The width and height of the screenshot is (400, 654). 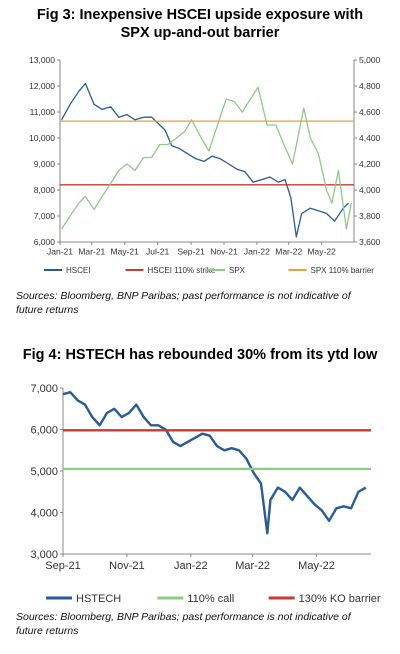 What do you see at coordinates (370, 164) in the screenshot?
I see `chart3-y-right-tick-label: 4,200` at bounding box center [370, 164].